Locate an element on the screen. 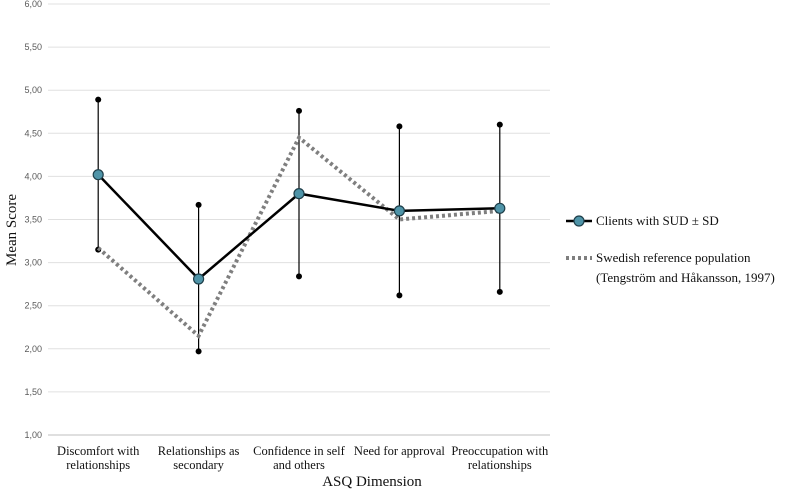 Image resolution: width=796 pixels, height=491 pixels. y-tick-label: 1,00 is located at coordinates (33, 435).